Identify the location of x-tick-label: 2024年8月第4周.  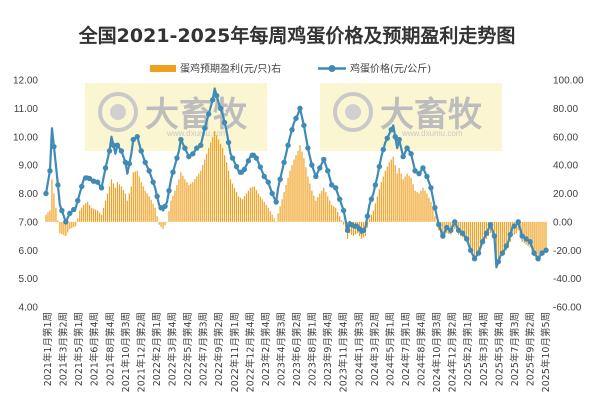
(422, 349).